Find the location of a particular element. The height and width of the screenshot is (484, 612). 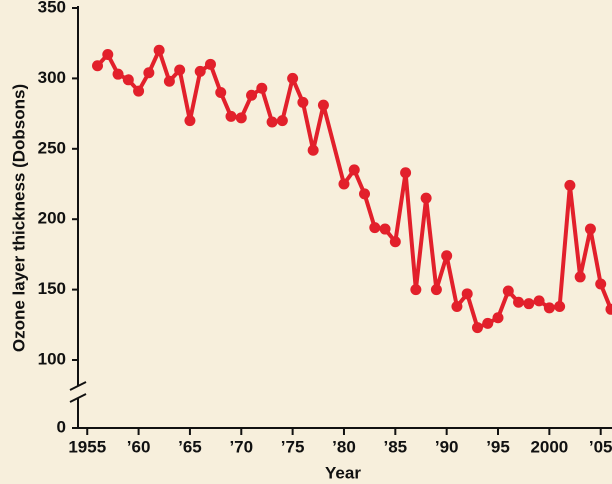

x-tick-label: 1955 is located at coordinates (87, 446).